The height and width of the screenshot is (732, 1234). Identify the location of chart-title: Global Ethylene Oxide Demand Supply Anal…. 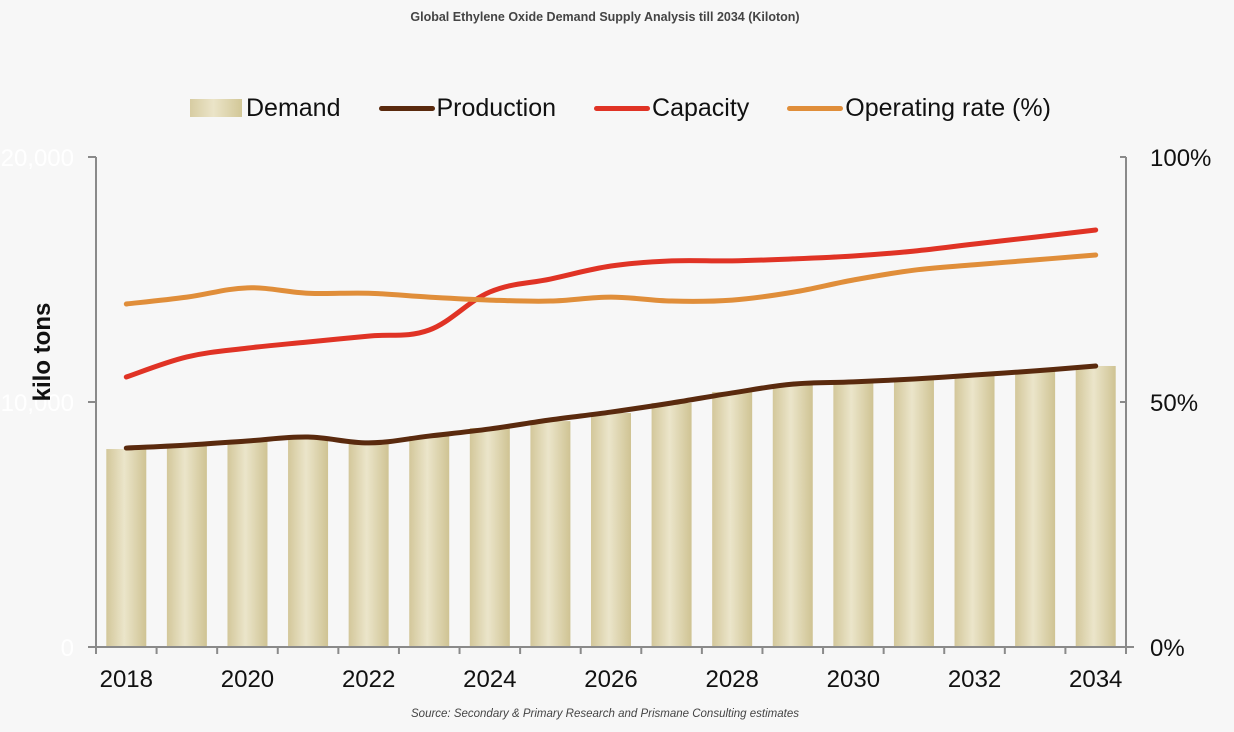
(605, 17).